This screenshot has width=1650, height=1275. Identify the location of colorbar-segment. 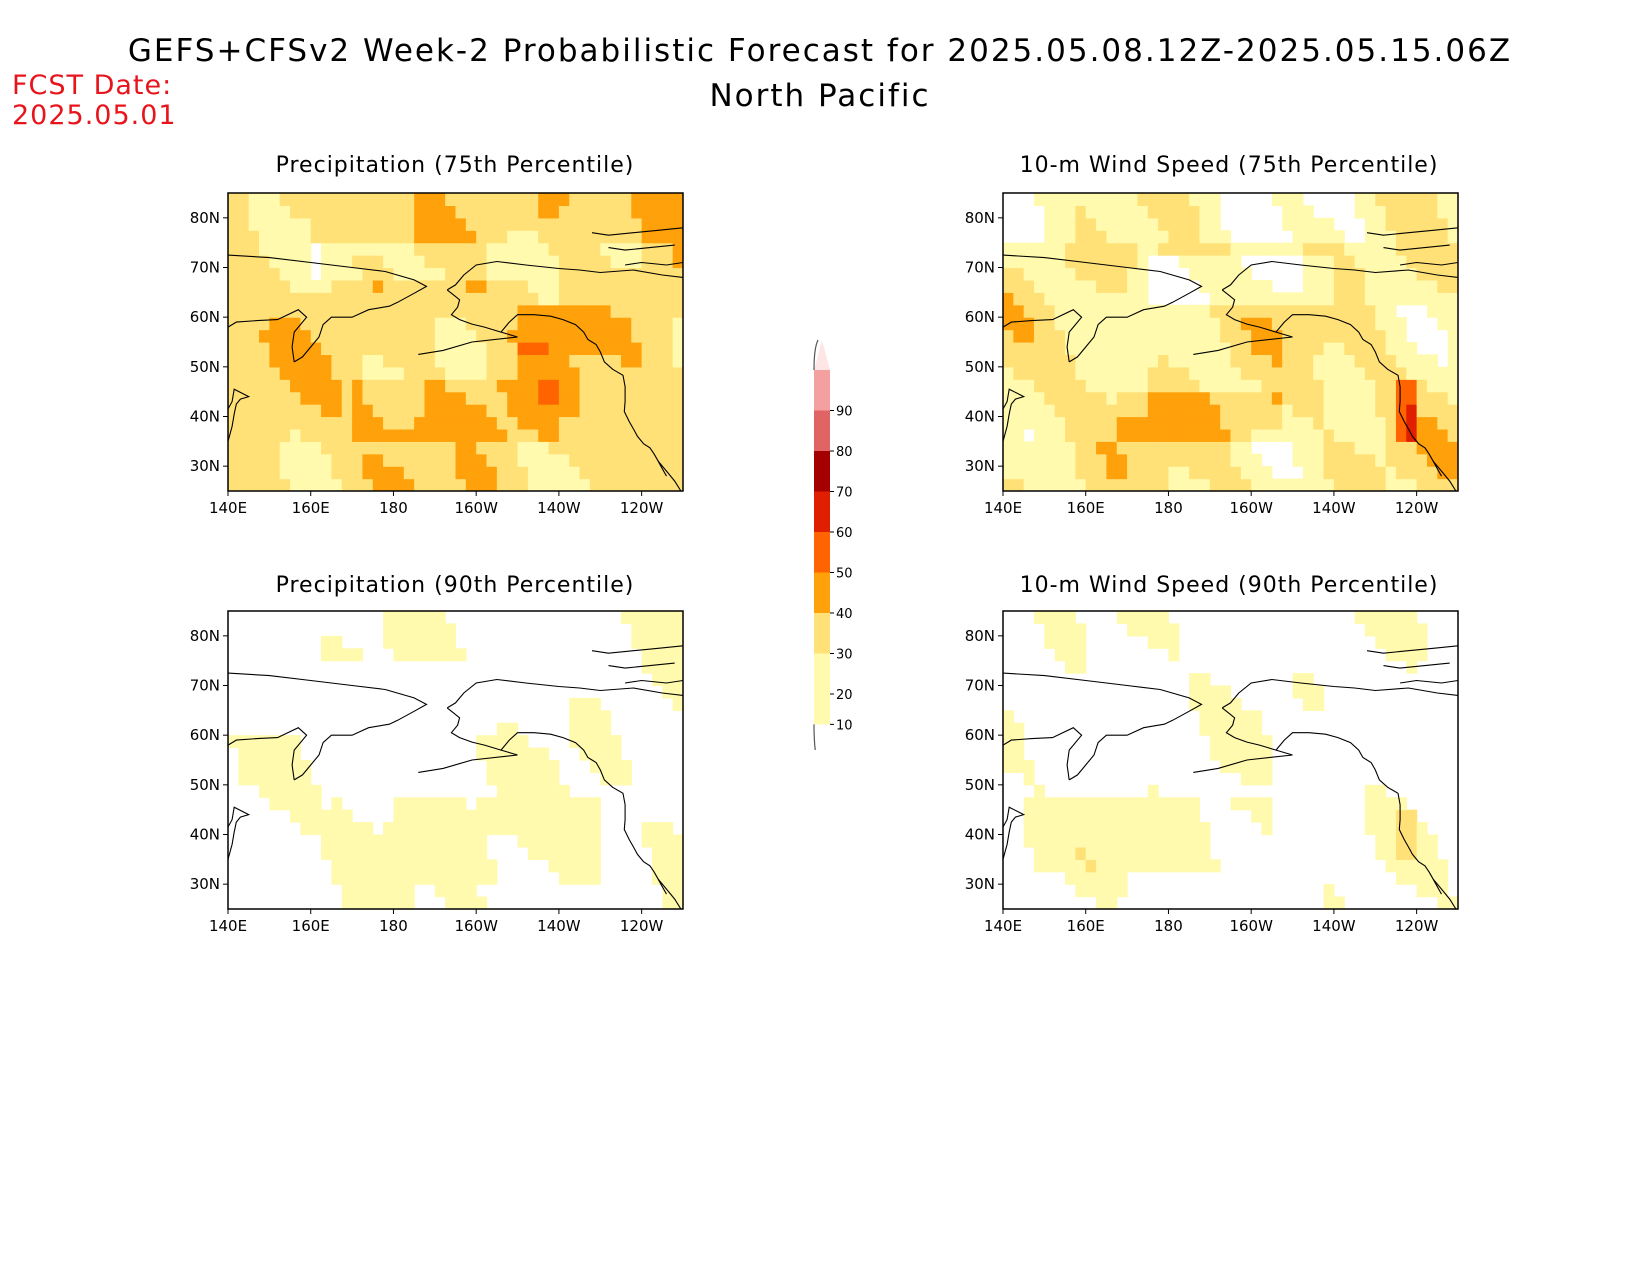
(822, 552).